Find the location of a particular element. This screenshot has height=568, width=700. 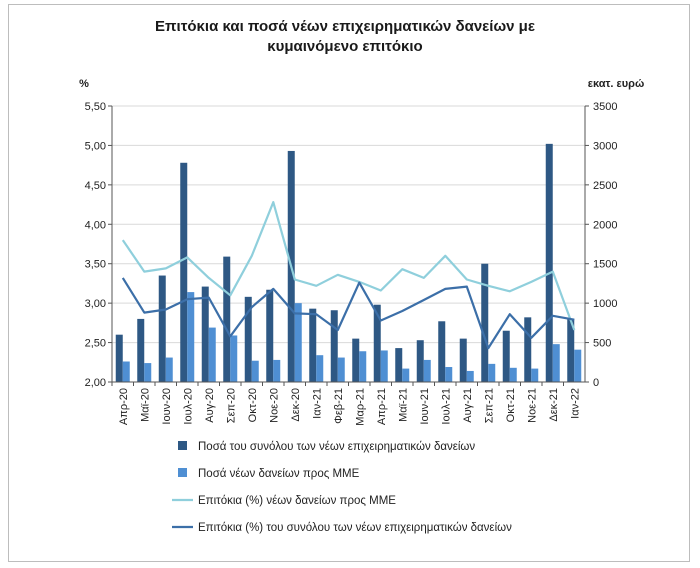

right-tick-label: 3500 is located at coordinates (605, 107).